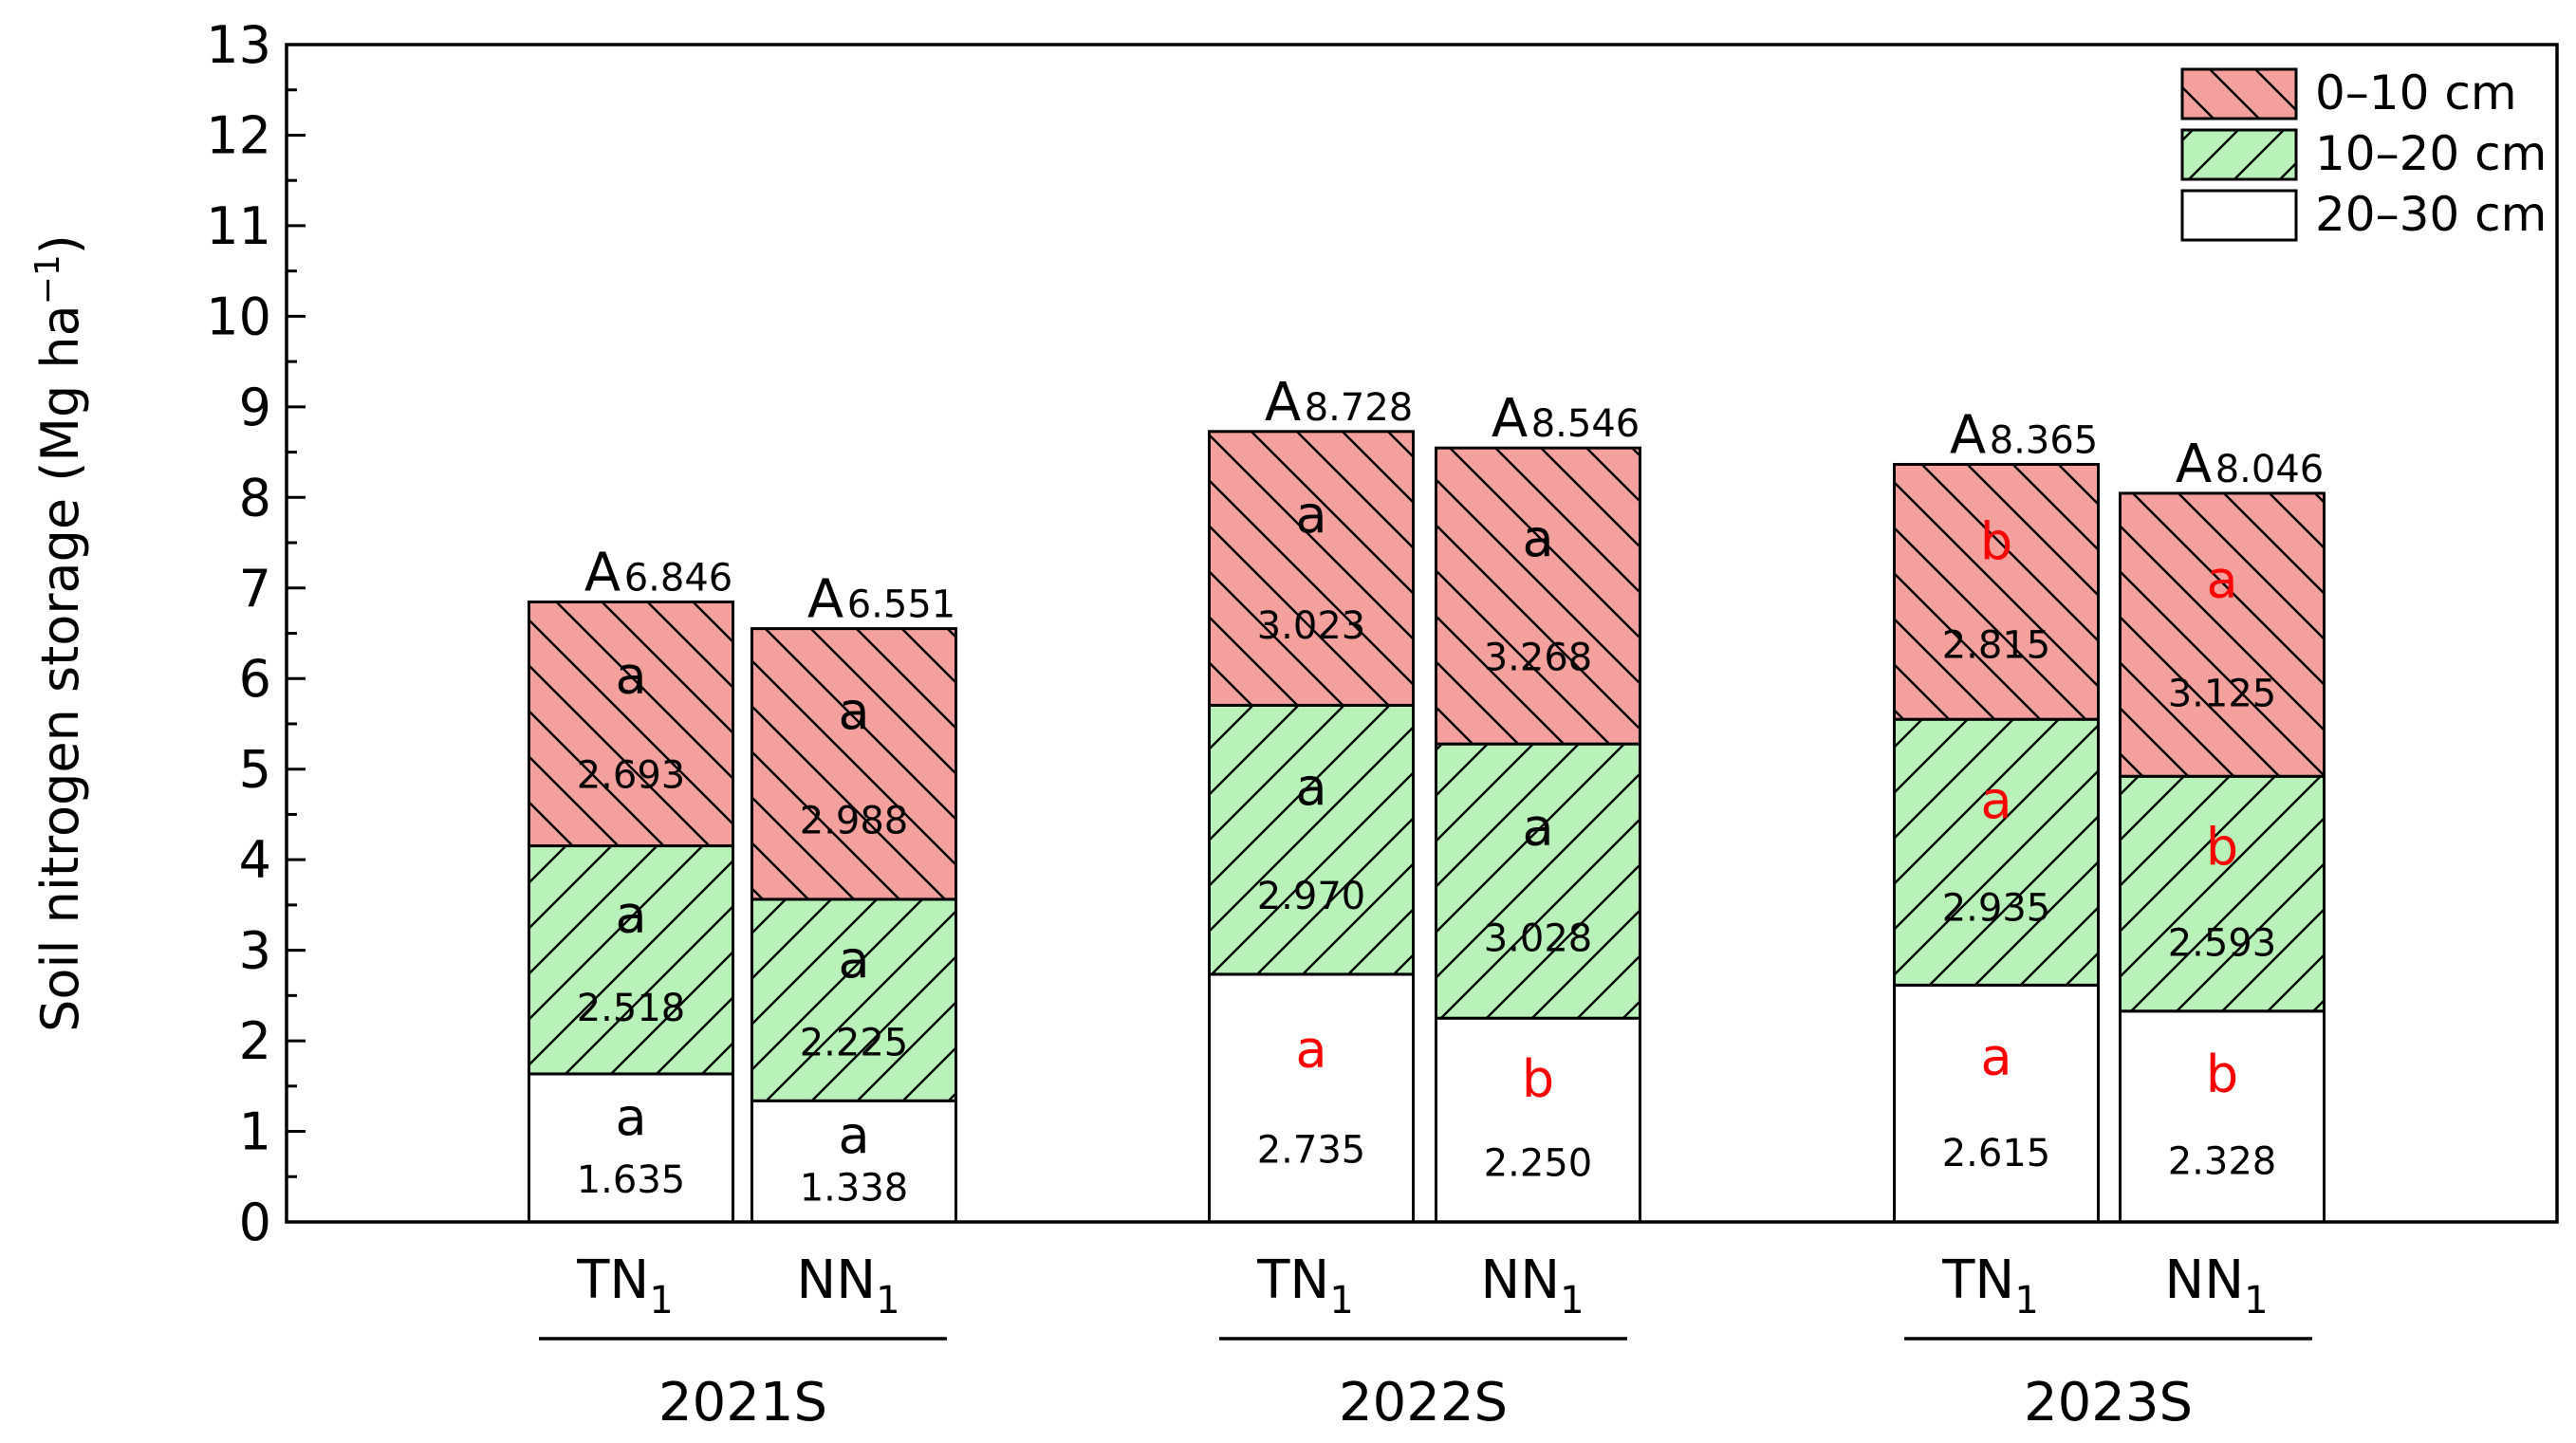 This screenshot has width=2576, height=1443. I want to click on y-tick-label: 6, so click(255, 679).